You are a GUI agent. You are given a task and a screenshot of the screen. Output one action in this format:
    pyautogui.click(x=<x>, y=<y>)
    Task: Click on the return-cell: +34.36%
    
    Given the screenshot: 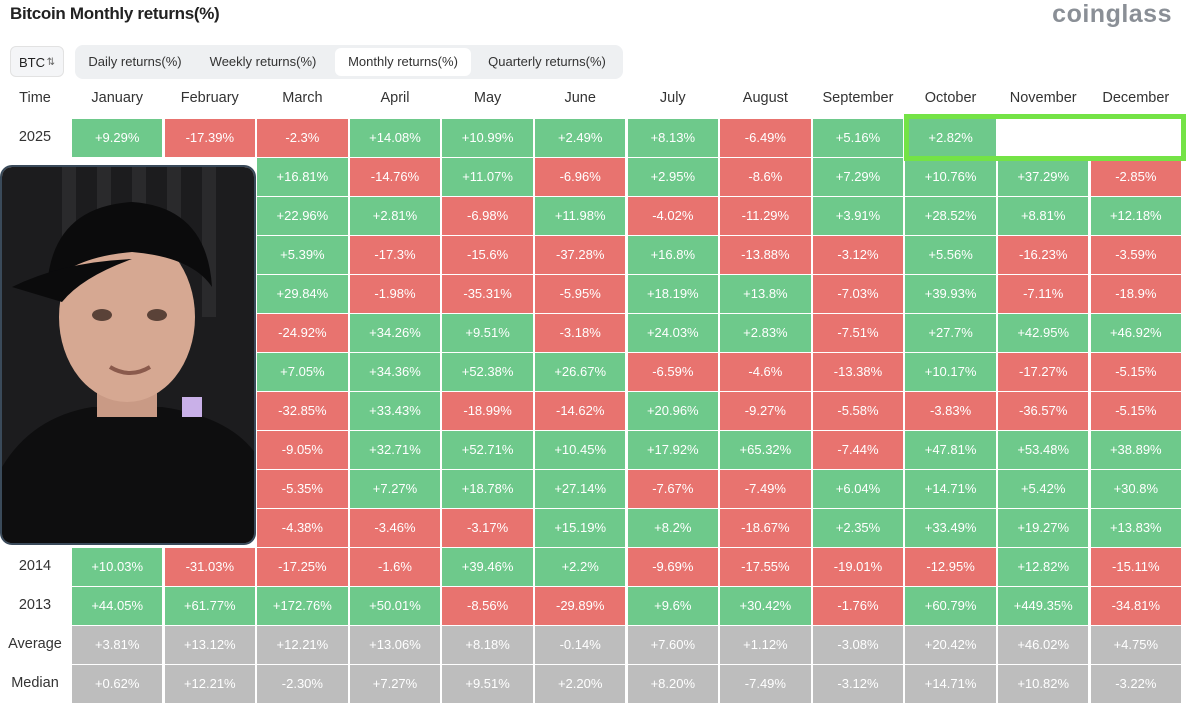 What is the action you would take?
    pyautogui.click(x=395, y=372)
    